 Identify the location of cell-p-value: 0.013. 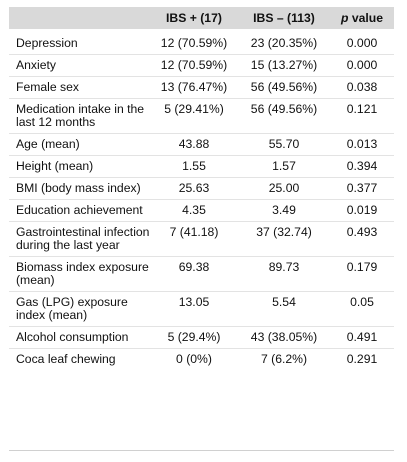
(362, 144).